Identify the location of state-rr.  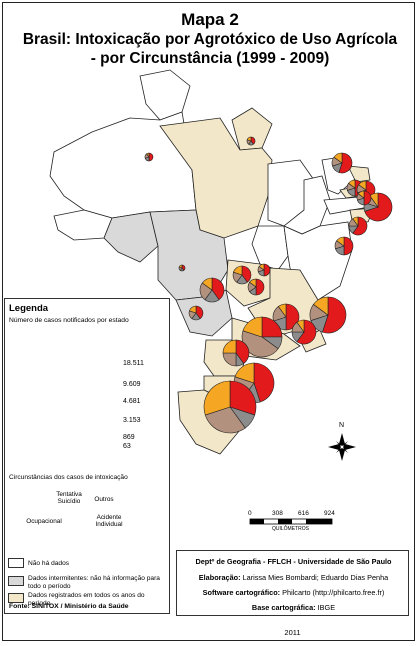
(165, 95).